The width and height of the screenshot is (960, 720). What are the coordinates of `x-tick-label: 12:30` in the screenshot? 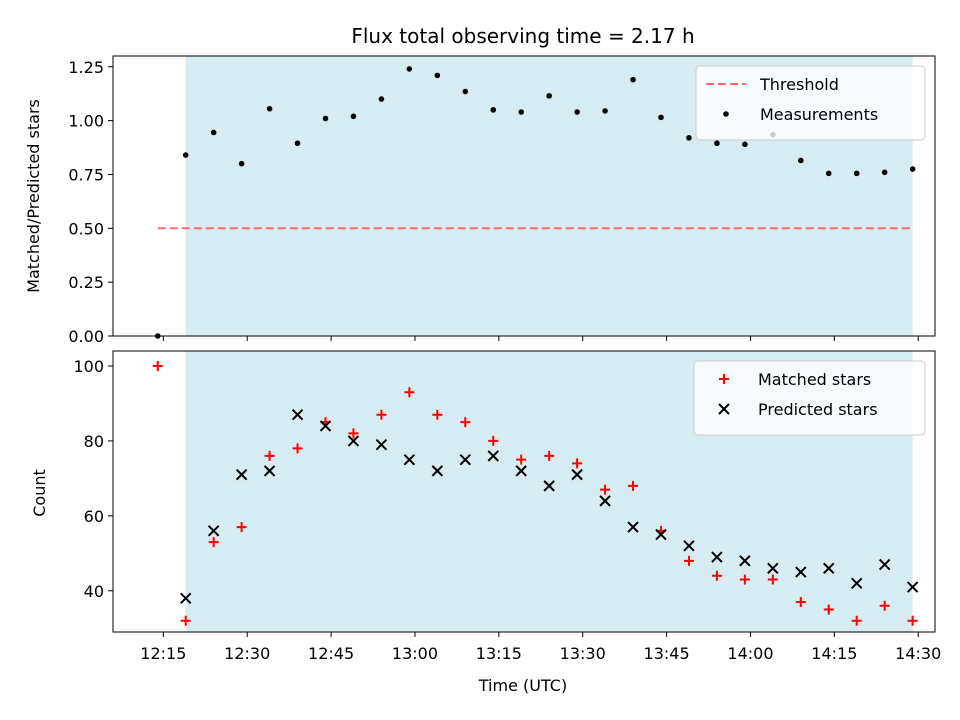 It's located at (247, 653).